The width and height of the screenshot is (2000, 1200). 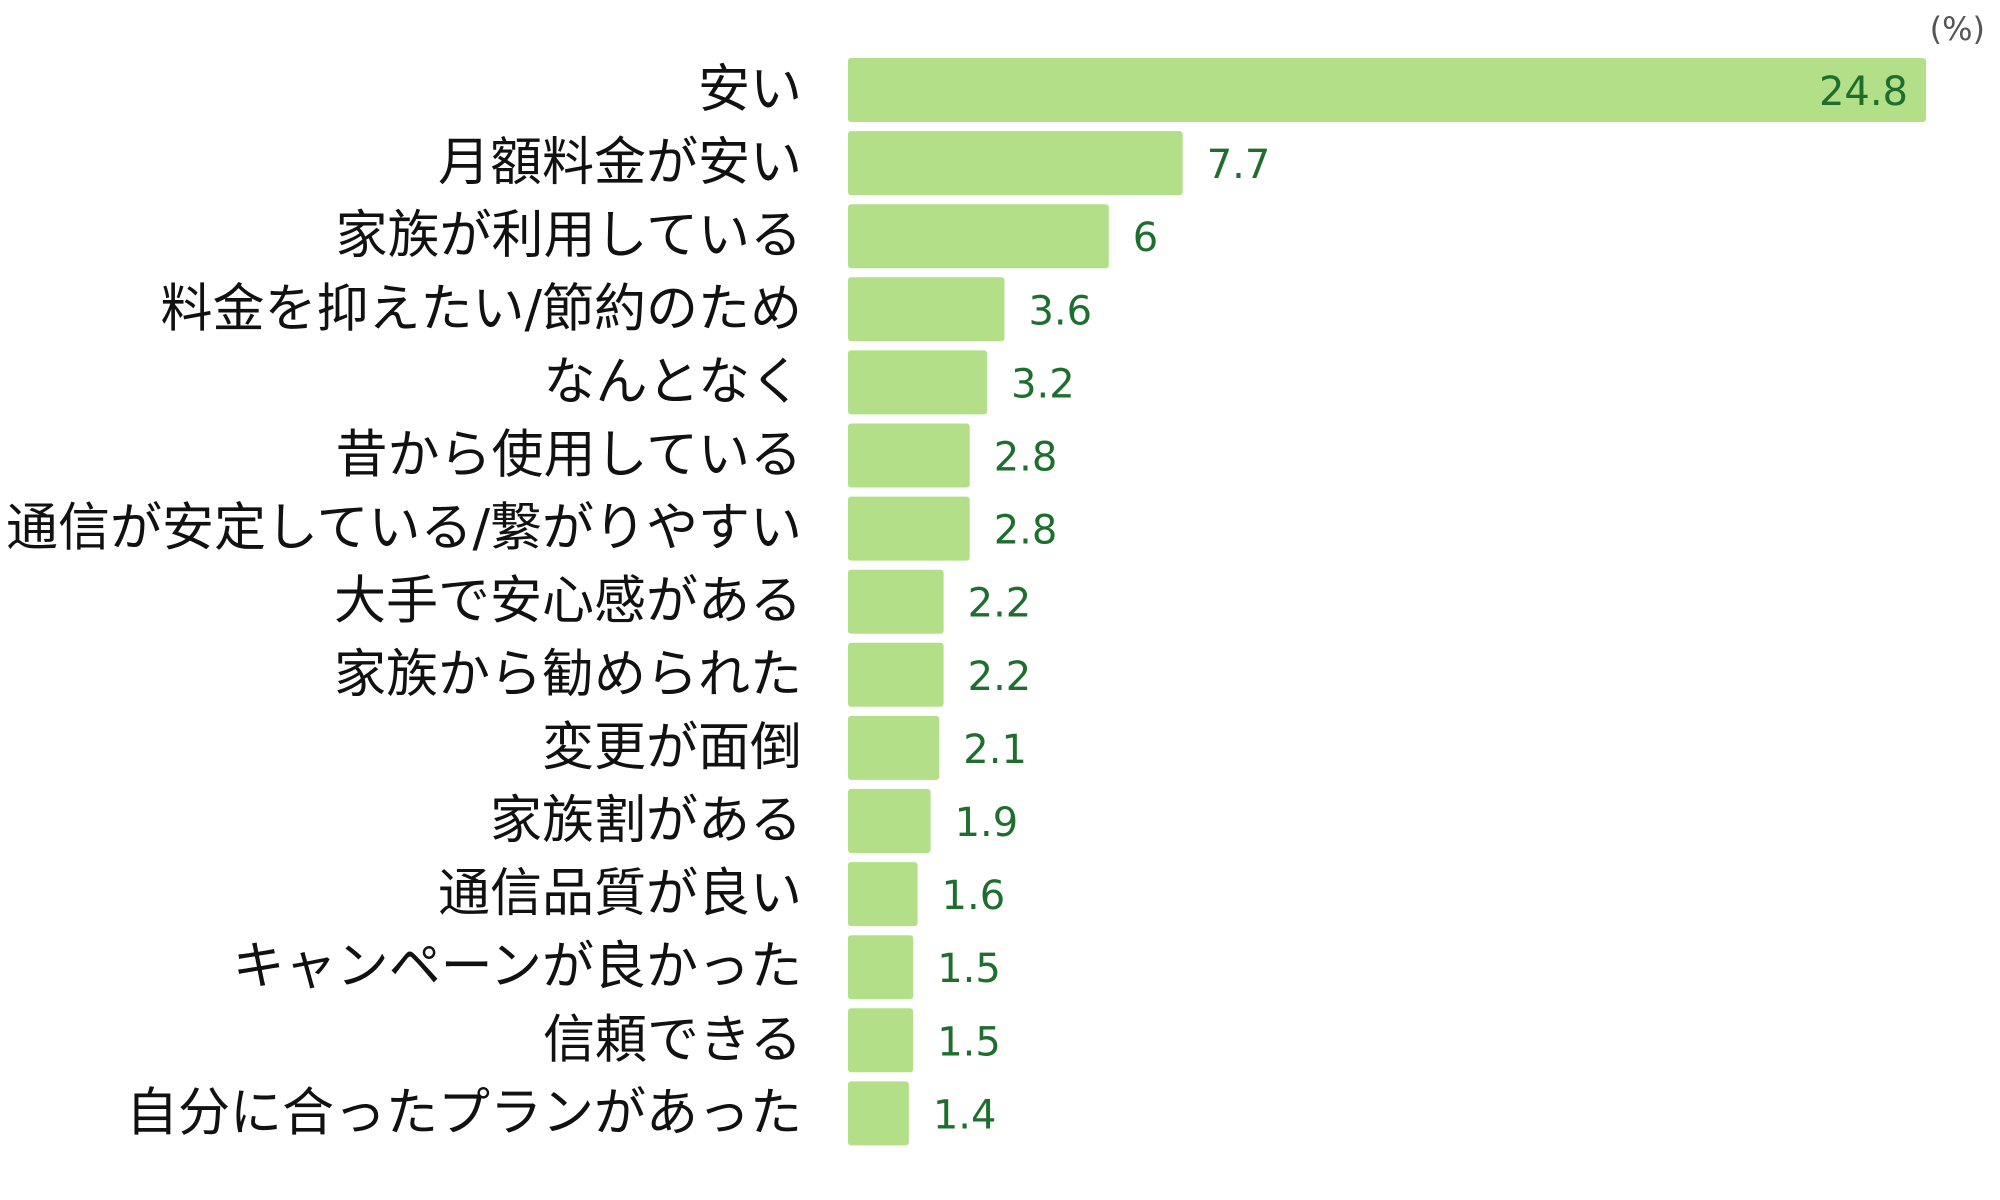 What do you see at coordinates (569, 236) in the screenshot?
I see `category-label: 家族が利用している` at bounding box center [569, 236].